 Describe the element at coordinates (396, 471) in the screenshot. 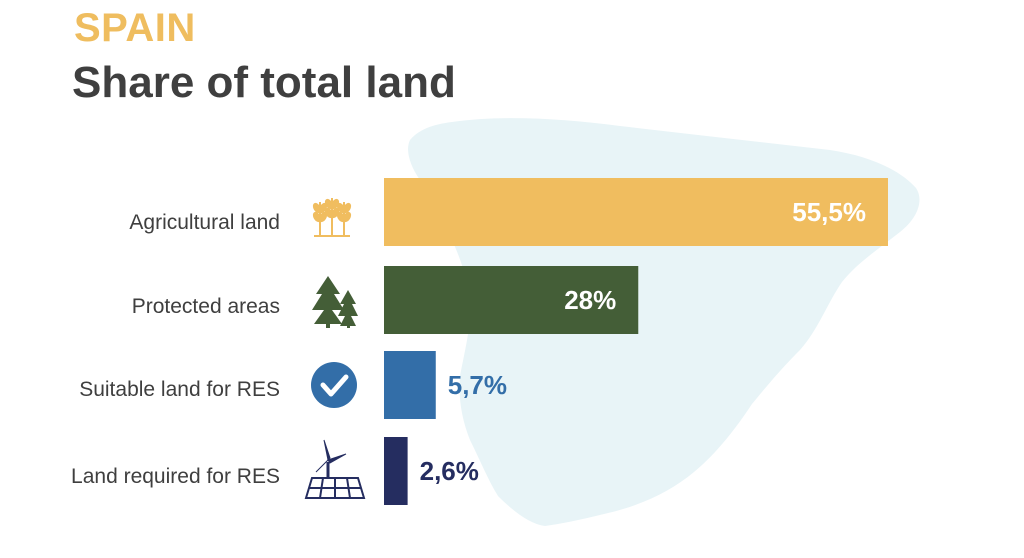

I see `bar-land-required-for-res` at that location.